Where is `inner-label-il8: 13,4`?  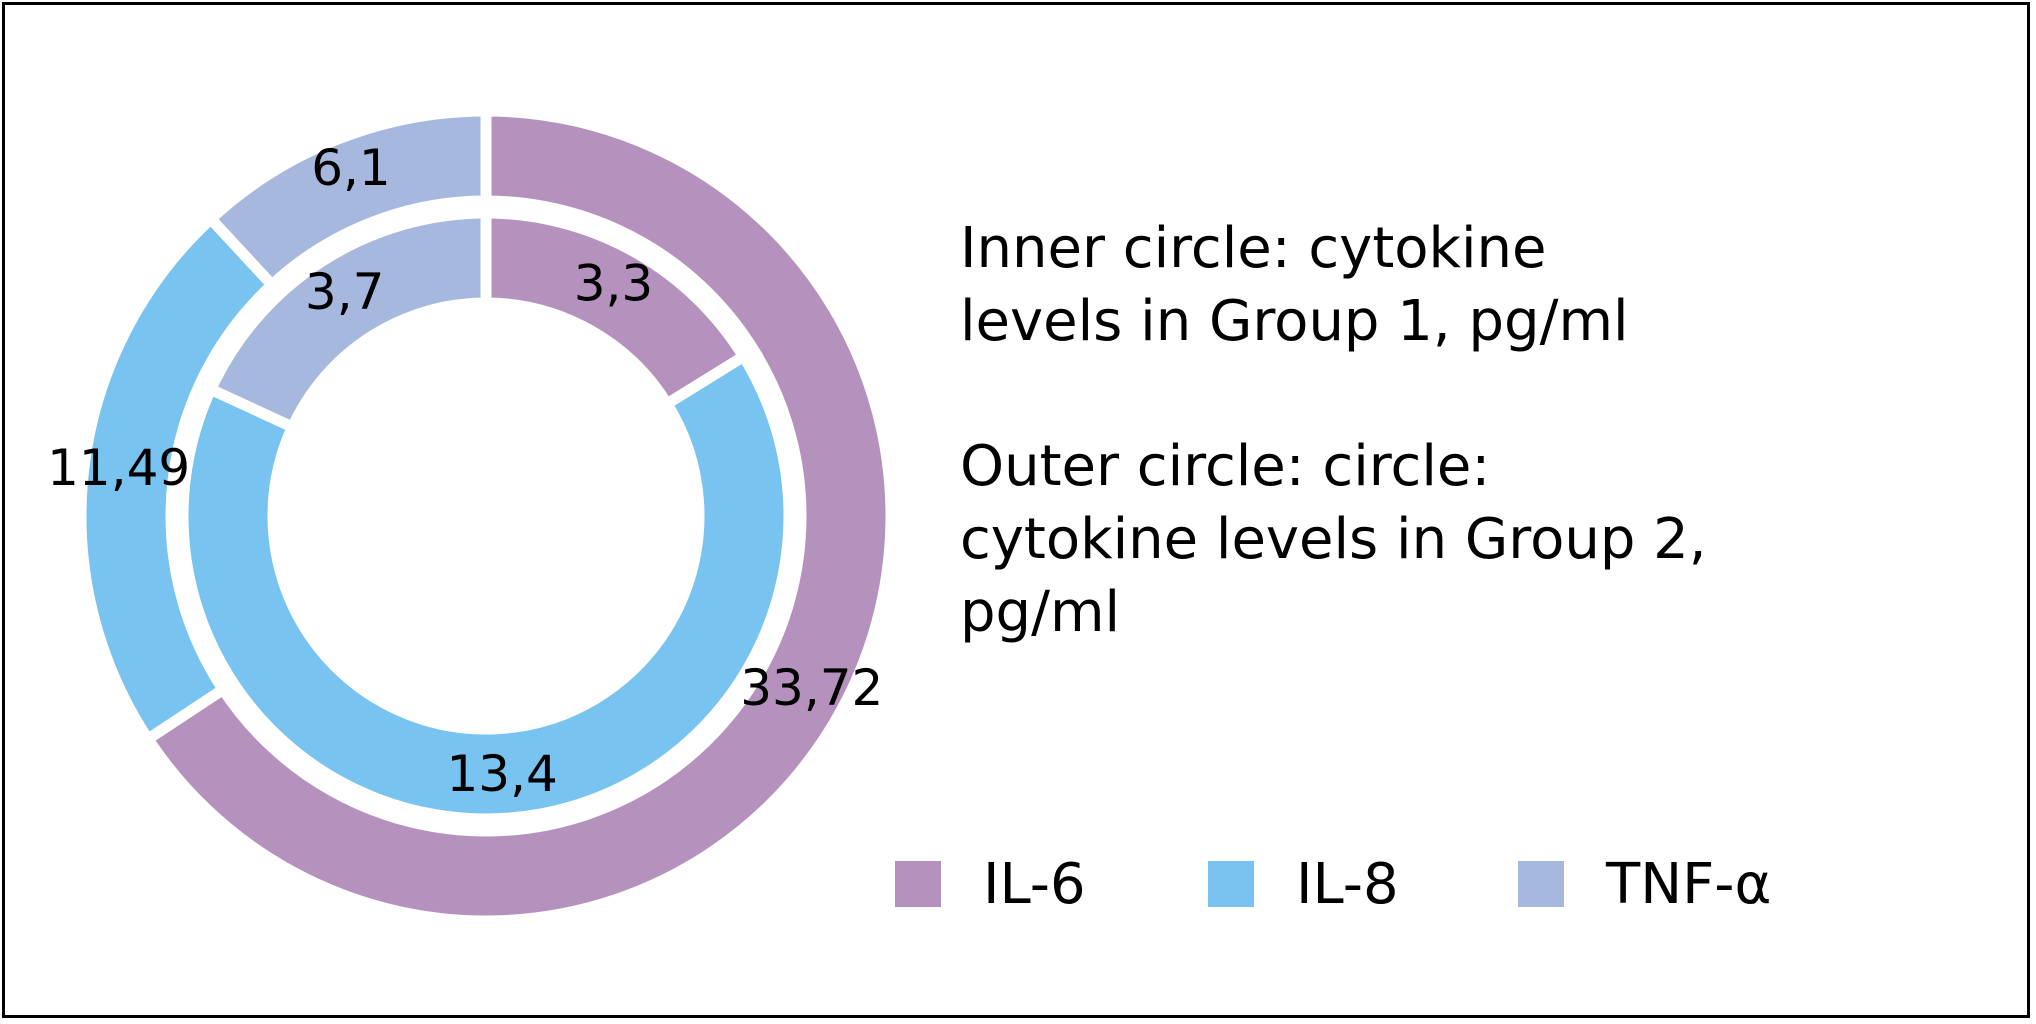 inner-label-il8: 13,4 is located at coordinates (501, 774).